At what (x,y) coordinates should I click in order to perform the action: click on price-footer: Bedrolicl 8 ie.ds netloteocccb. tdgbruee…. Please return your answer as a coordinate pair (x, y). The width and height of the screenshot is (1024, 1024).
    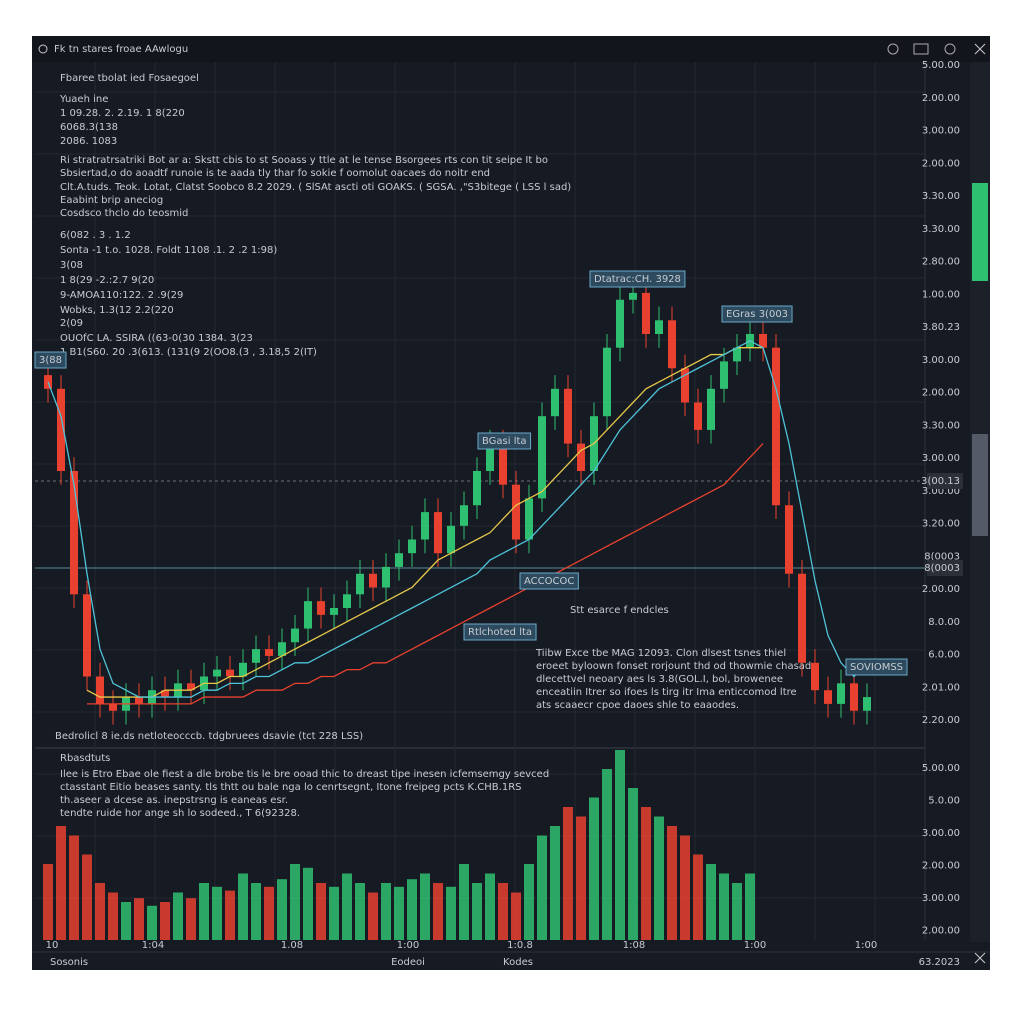
    Looking at the image, I should click on (209, 736).